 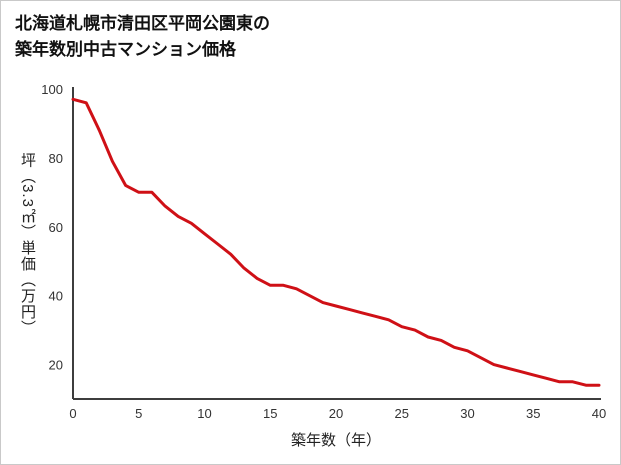 I want to click on chart-title-line2: 築年数別中古マンション価格, so click(x=125, y=49).